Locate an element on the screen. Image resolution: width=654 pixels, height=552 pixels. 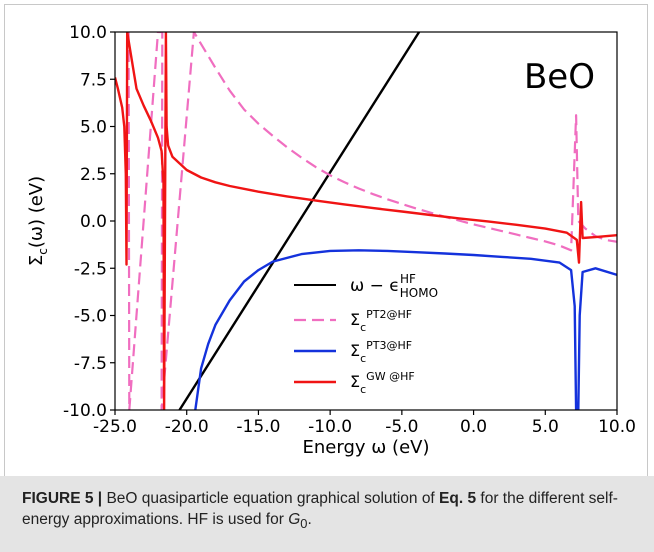
legend-label-pt3: ΣcPT3@HF is located at coordinates (381, 352).